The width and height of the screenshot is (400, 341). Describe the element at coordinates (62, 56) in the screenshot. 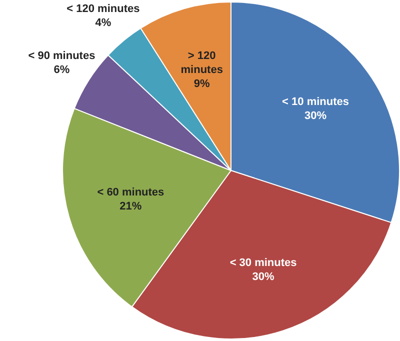

I see `slice-label: < 90 minutes` at that location.